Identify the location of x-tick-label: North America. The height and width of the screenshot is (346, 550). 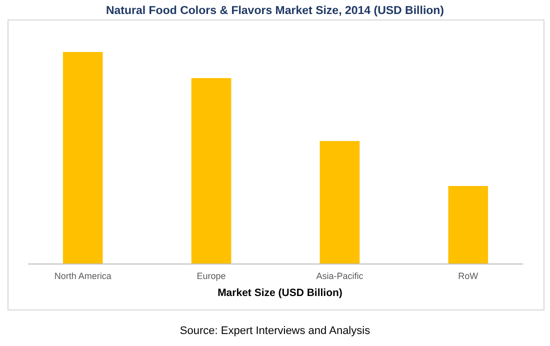
(83, 276).